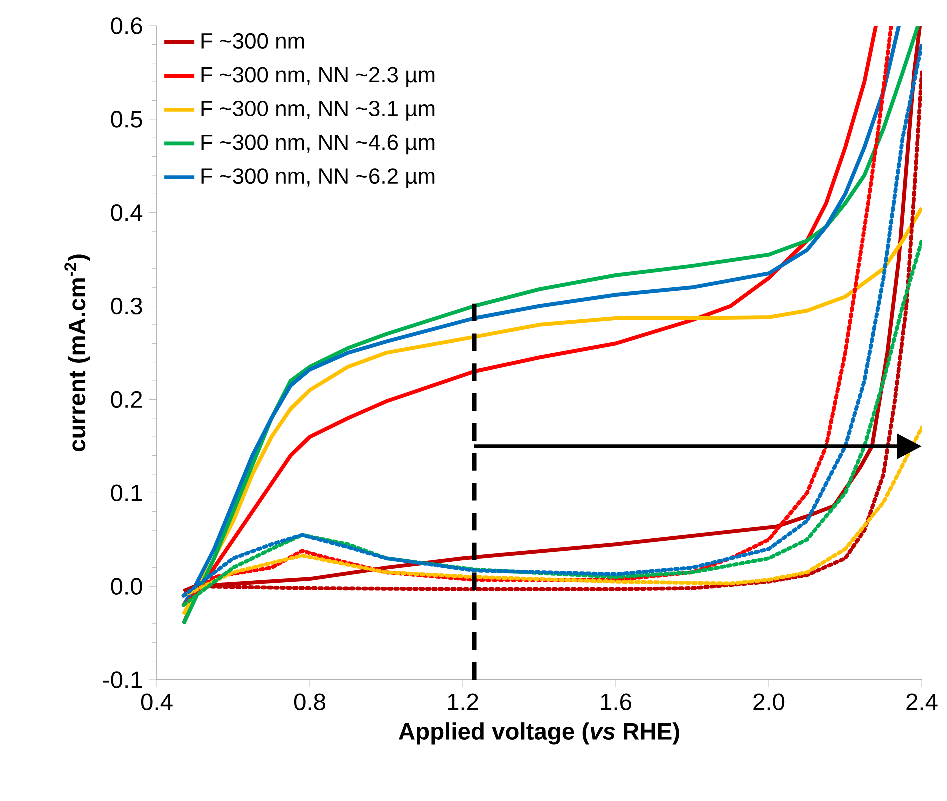  Describe the element at coordinates (126, 586) in the screenshot. I see `y-tick-label: 0.0` at that location.